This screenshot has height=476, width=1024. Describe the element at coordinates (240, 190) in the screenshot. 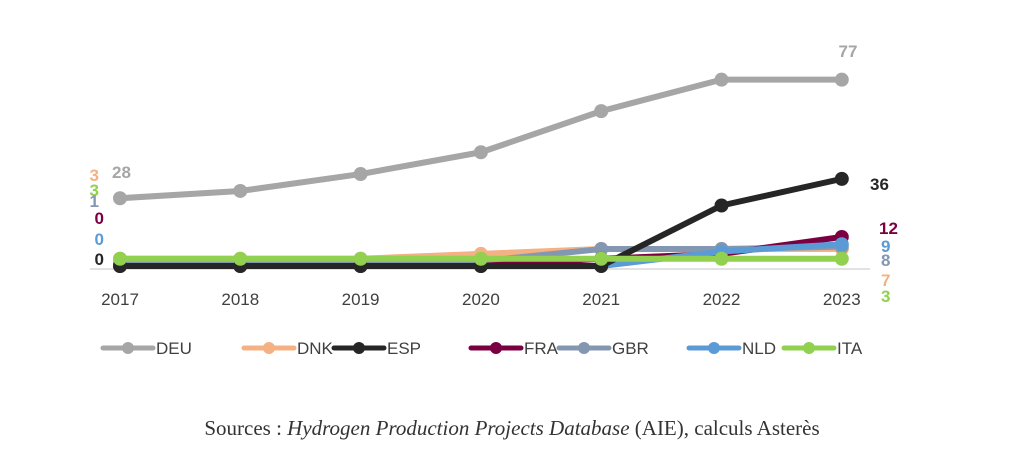

I see `point-deu-2018` at that location.